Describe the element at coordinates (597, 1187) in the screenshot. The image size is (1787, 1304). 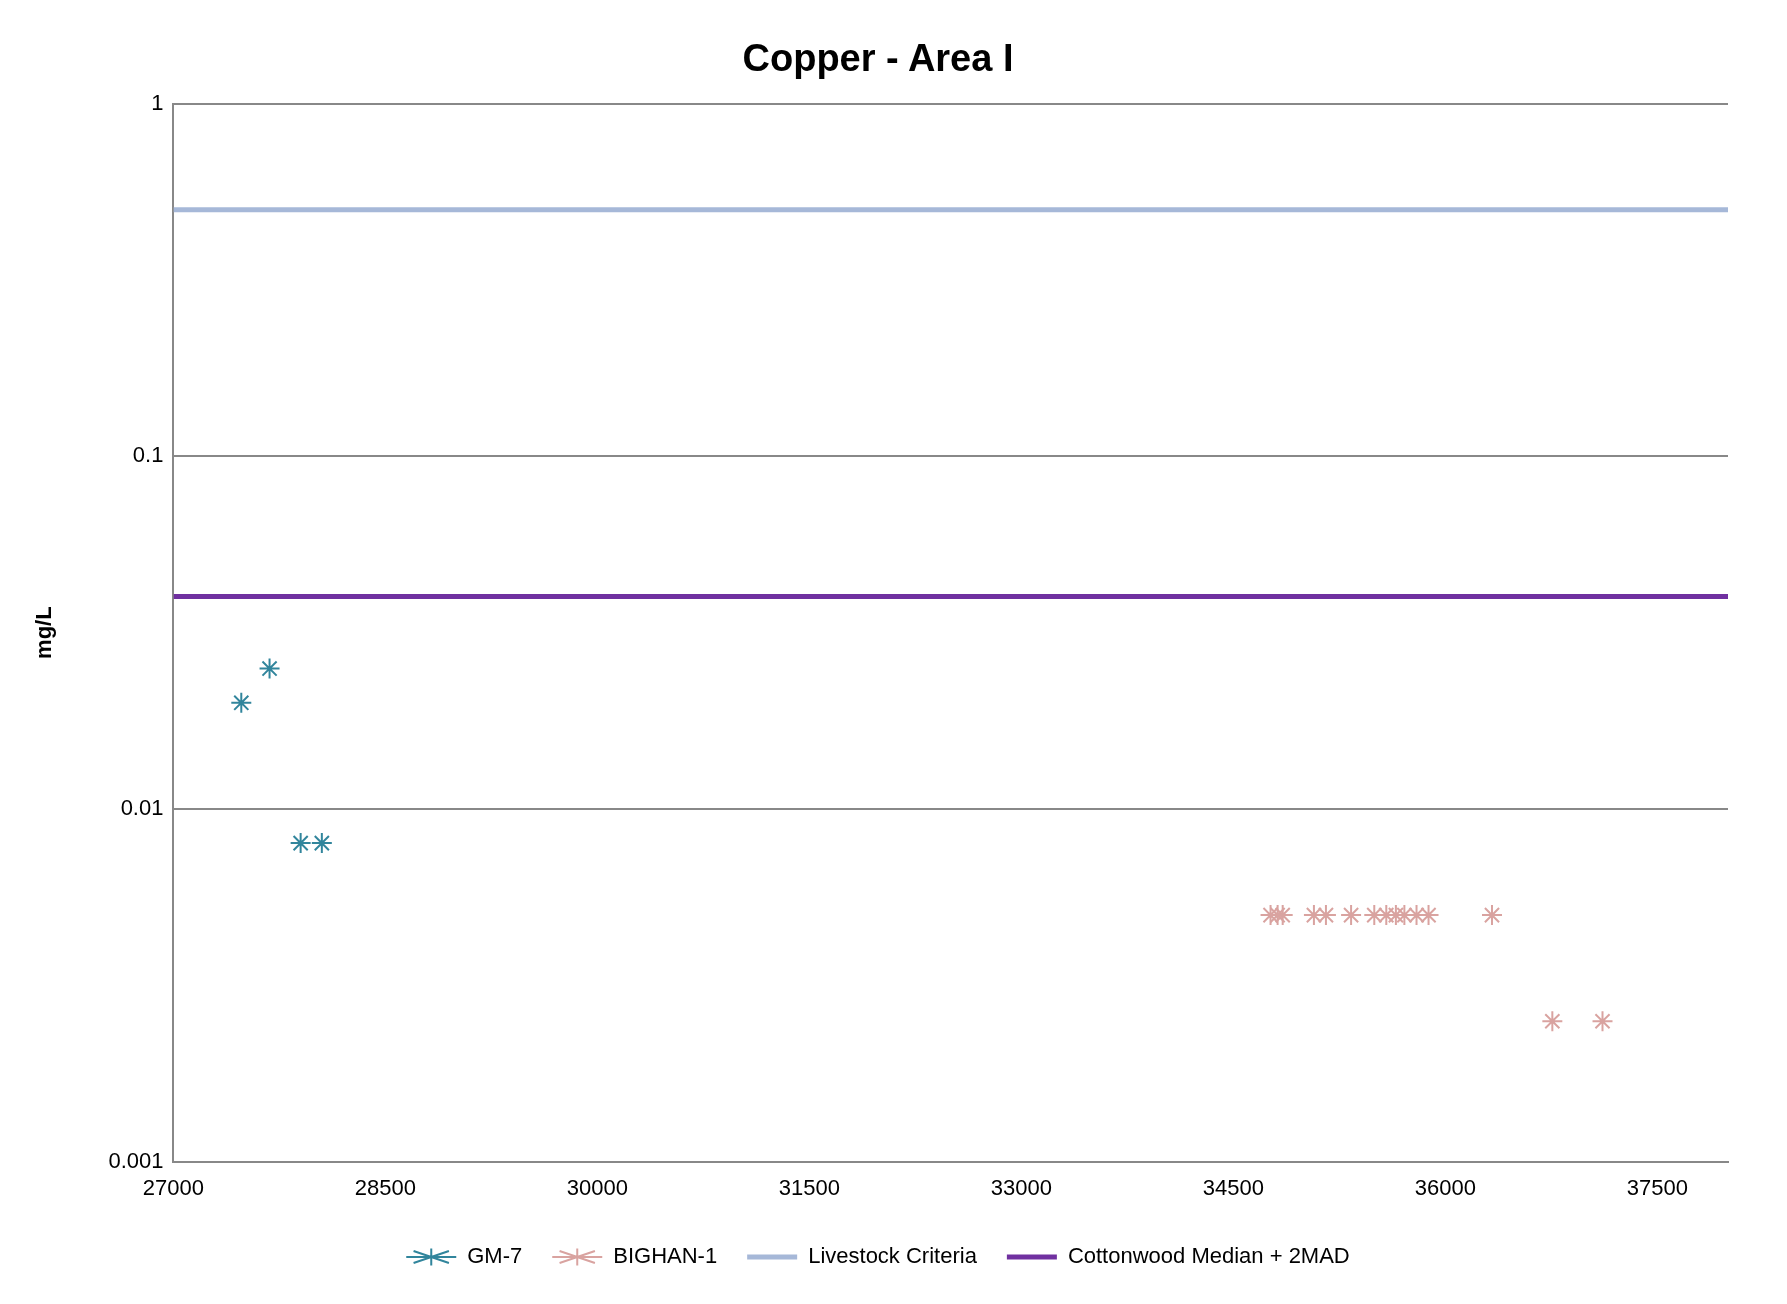
I see `x-tick-label: 30000` at that location.